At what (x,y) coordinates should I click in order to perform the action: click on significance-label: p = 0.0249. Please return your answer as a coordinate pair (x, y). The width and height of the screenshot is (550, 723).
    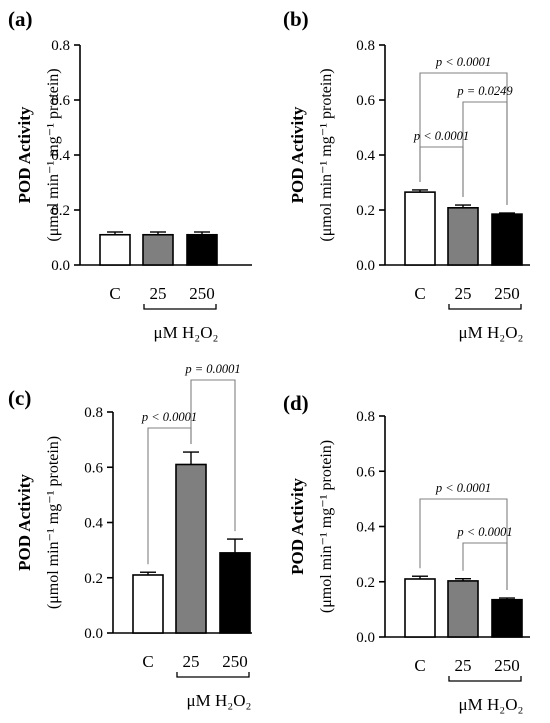
    Looking at the image, I should click on (484, 91).